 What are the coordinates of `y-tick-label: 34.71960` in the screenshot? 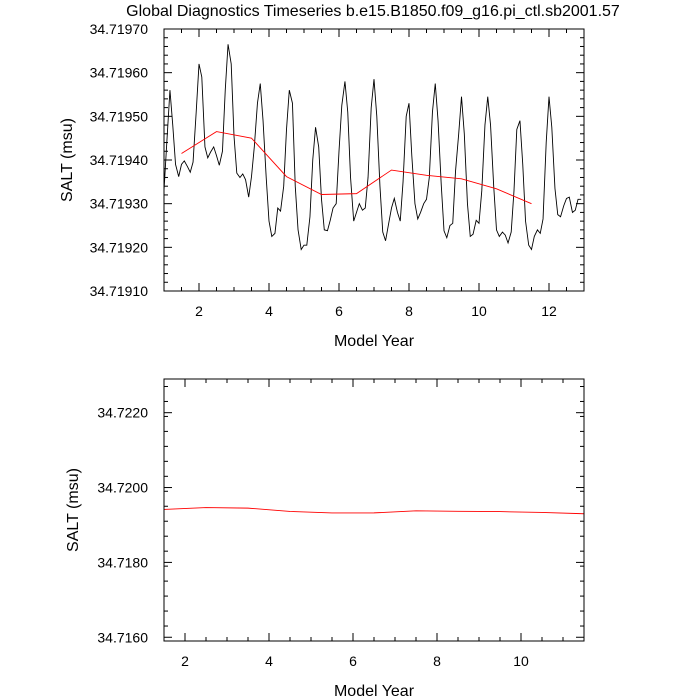 It's located at (119, 73).